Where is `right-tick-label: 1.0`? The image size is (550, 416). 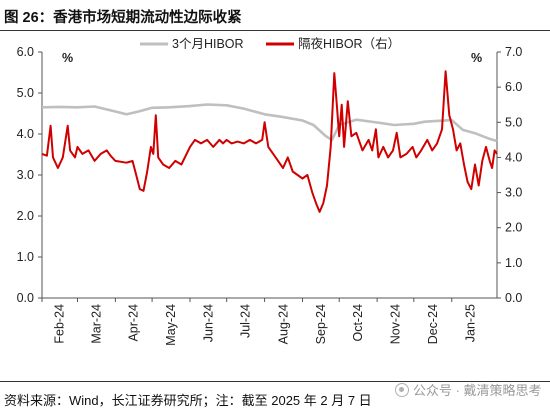
right-tick-label: 1.0 is located at coordinates (513, 263).